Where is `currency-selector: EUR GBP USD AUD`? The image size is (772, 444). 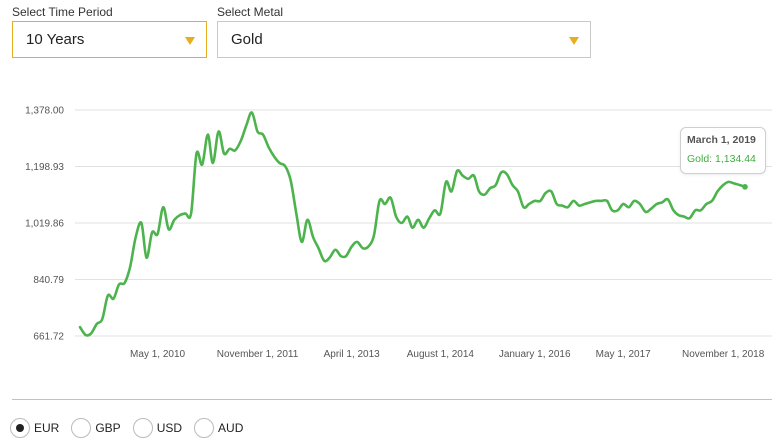
currency-selector: EUR GBP USD AUD is located at coordinates (132, 428).